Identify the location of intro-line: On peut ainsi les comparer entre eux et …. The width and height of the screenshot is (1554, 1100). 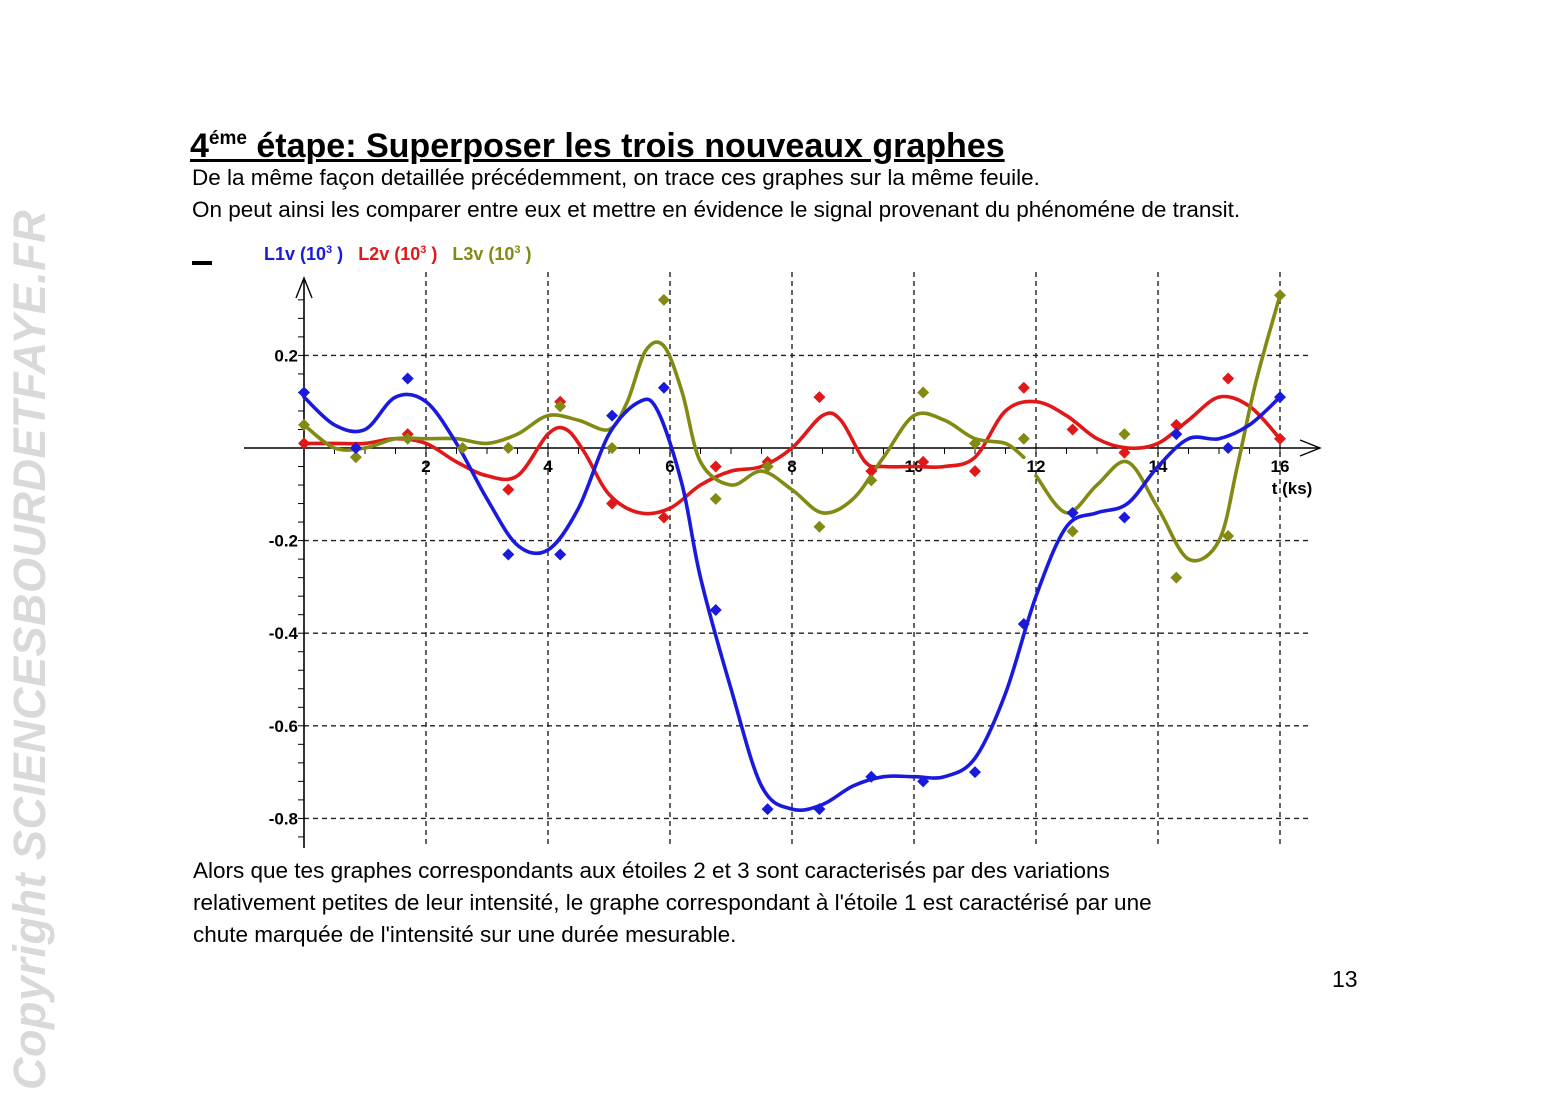
(716, 209).